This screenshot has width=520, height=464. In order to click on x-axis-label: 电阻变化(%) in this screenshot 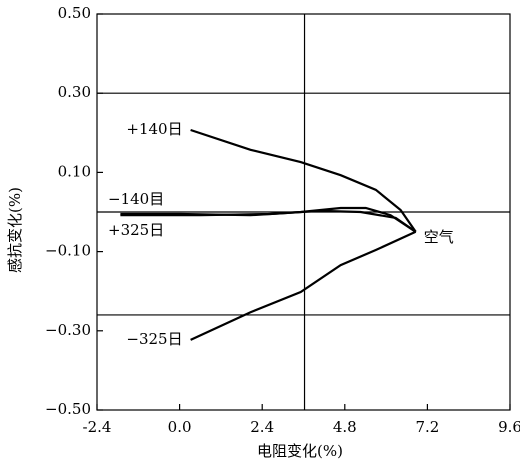, I will do `click(300, 451)`.